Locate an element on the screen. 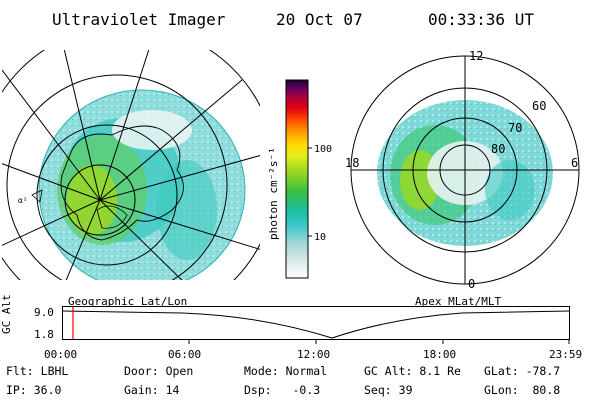  coastline is located at coordinates (122, 183).